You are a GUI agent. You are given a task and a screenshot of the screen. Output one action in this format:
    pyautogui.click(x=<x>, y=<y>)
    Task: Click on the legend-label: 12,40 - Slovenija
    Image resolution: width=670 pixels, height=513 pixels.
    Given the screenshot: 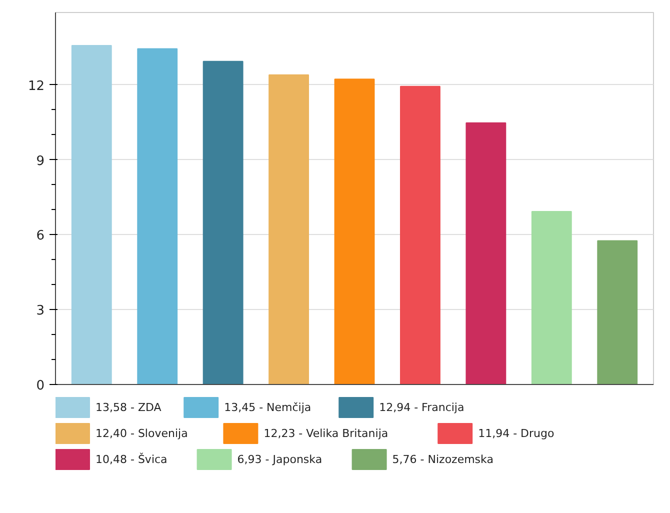 What is the action you would take?
    pyautogui.click(x=142, y=433)
    